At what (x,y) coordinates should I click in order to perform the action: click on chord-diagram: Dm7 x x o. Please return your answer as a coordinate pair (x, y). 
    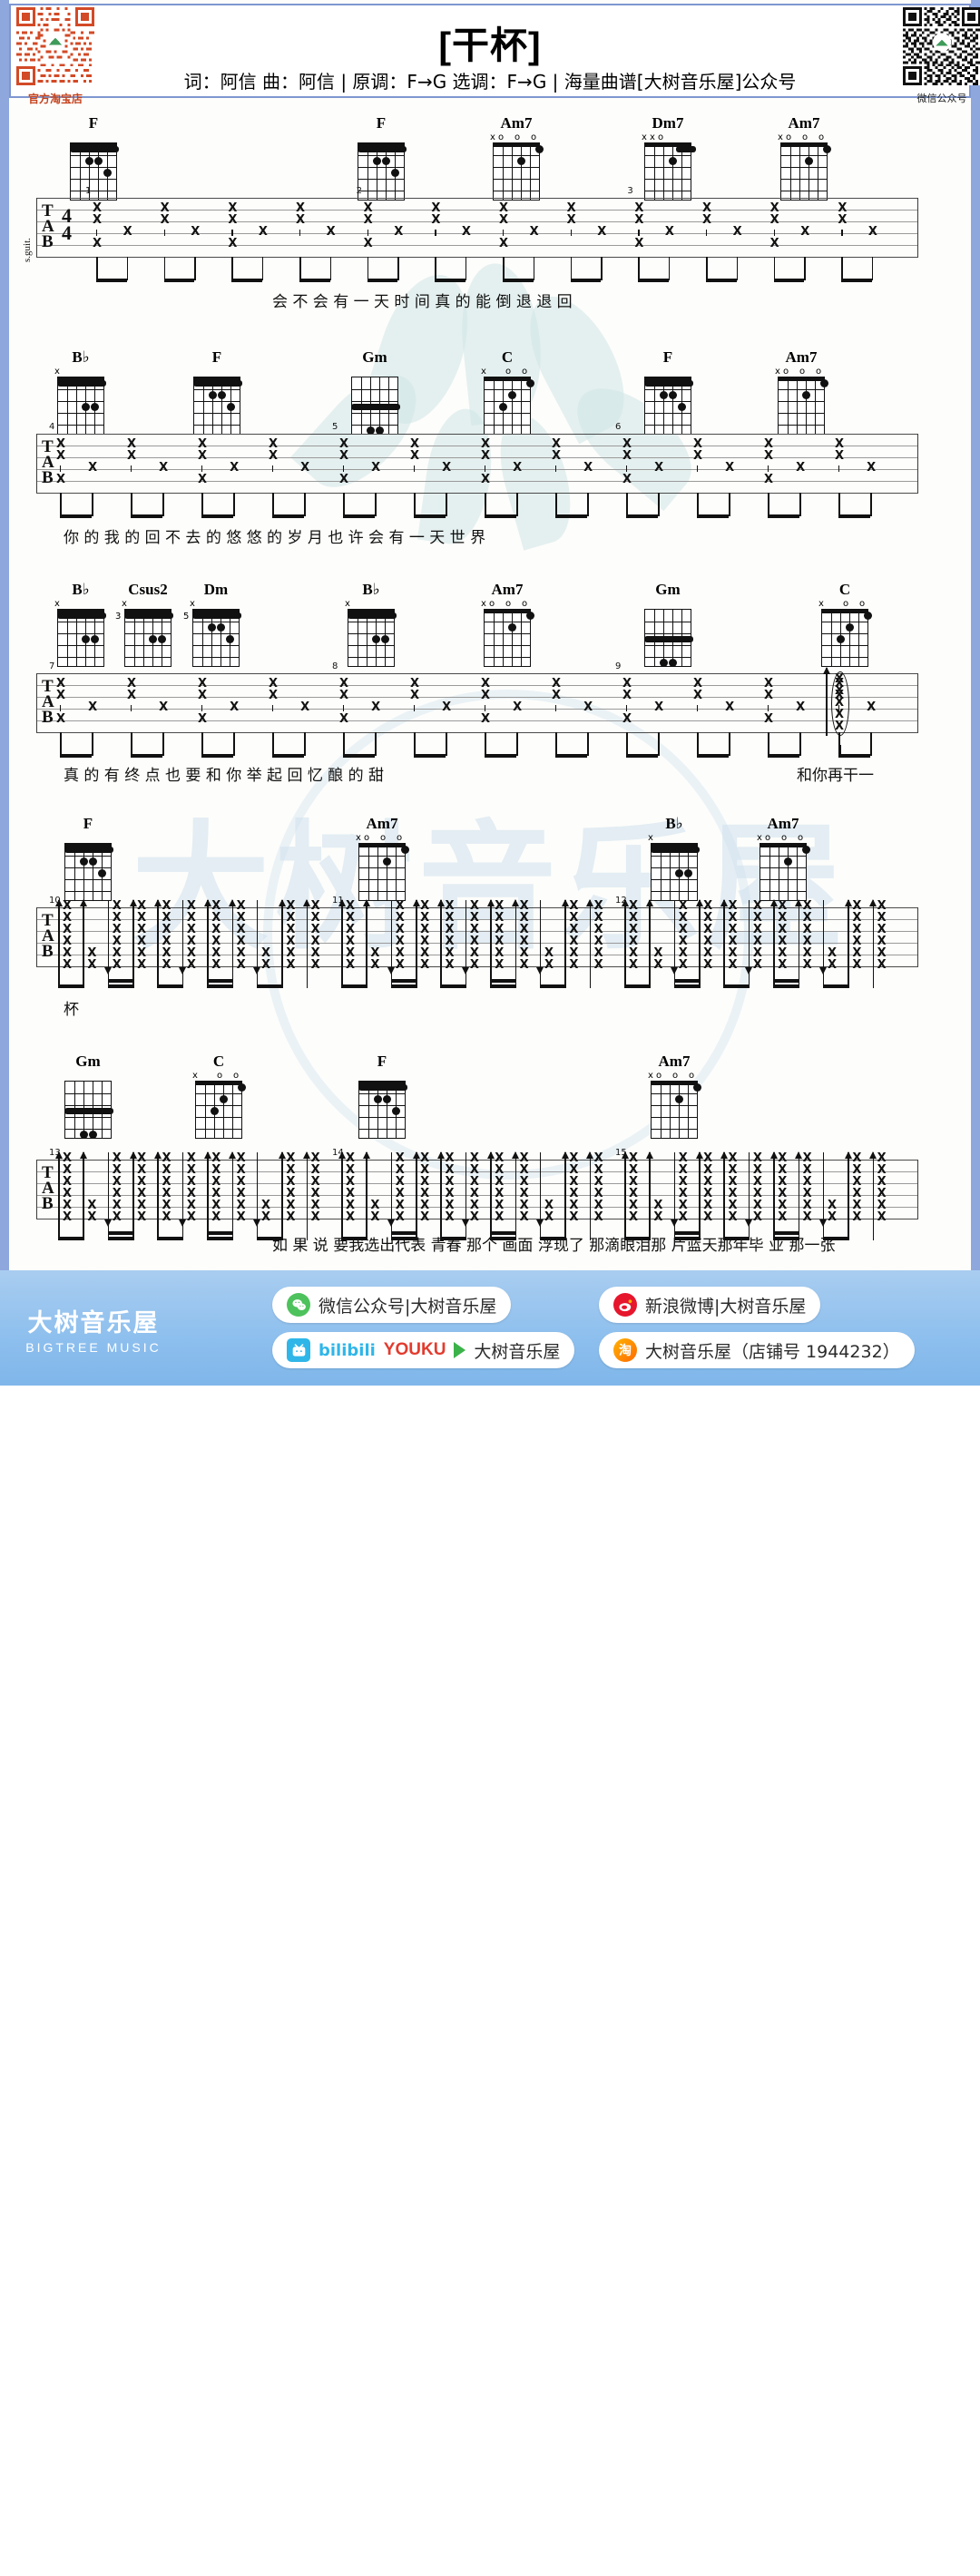
    Looking at the image, I should click on (668, 157).